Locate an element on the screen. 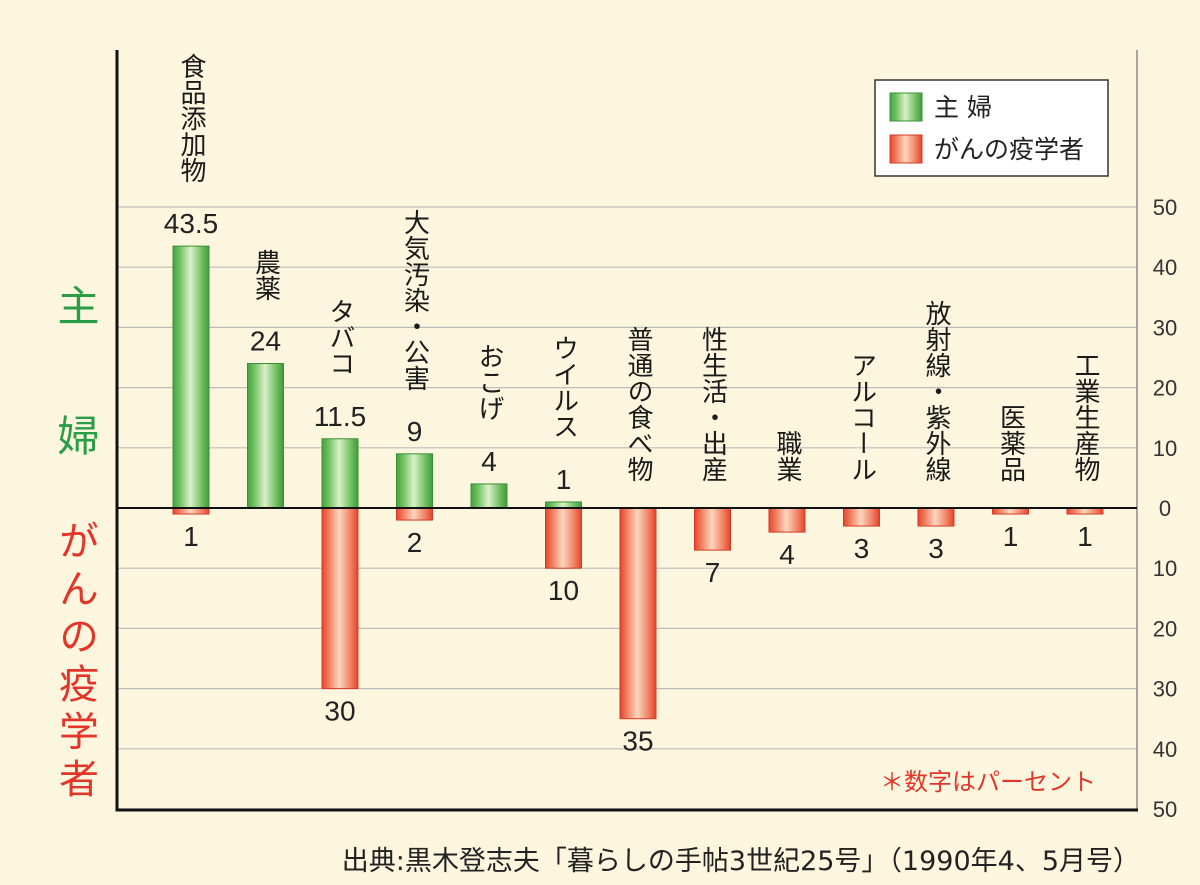 The height and width of the screenshot is (885, 1200). housewife-value-label: 4 is located at coordinates (489, 461).